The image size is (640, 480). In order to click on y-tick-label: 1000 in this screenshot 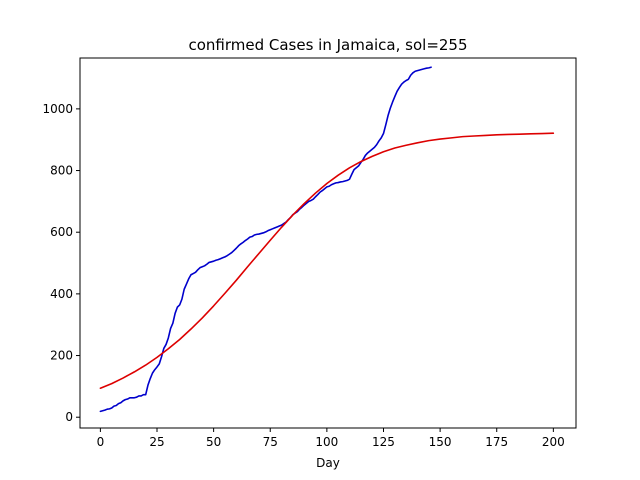, I will do `click(57, 109)`.